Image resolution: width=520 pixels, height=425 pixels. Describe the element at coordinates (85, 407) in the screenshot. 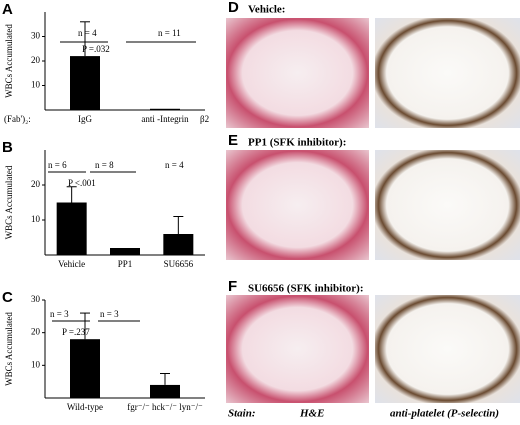

I see `x-tick-label: Wild-type` at that location.